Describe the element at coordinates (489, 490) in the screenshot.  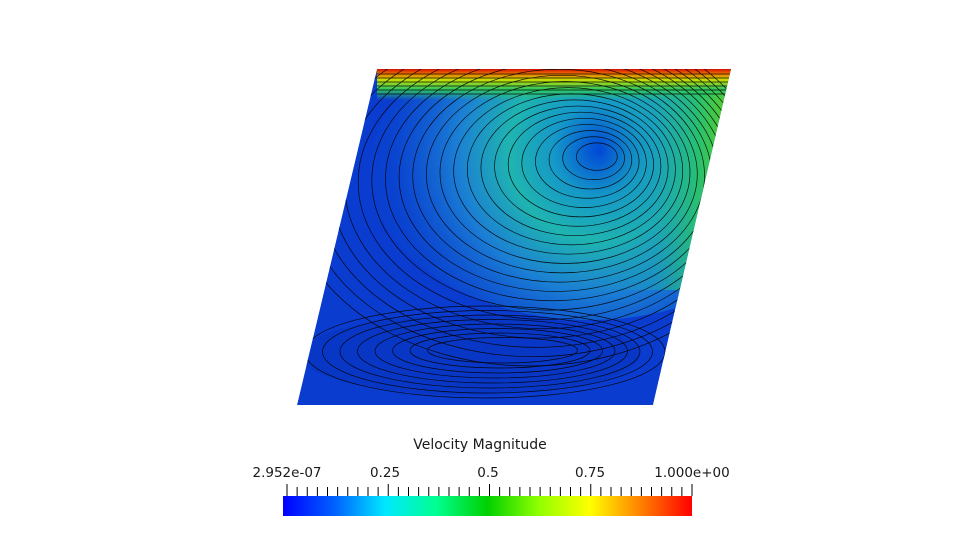
I see `color-bar-ticks` at that location.